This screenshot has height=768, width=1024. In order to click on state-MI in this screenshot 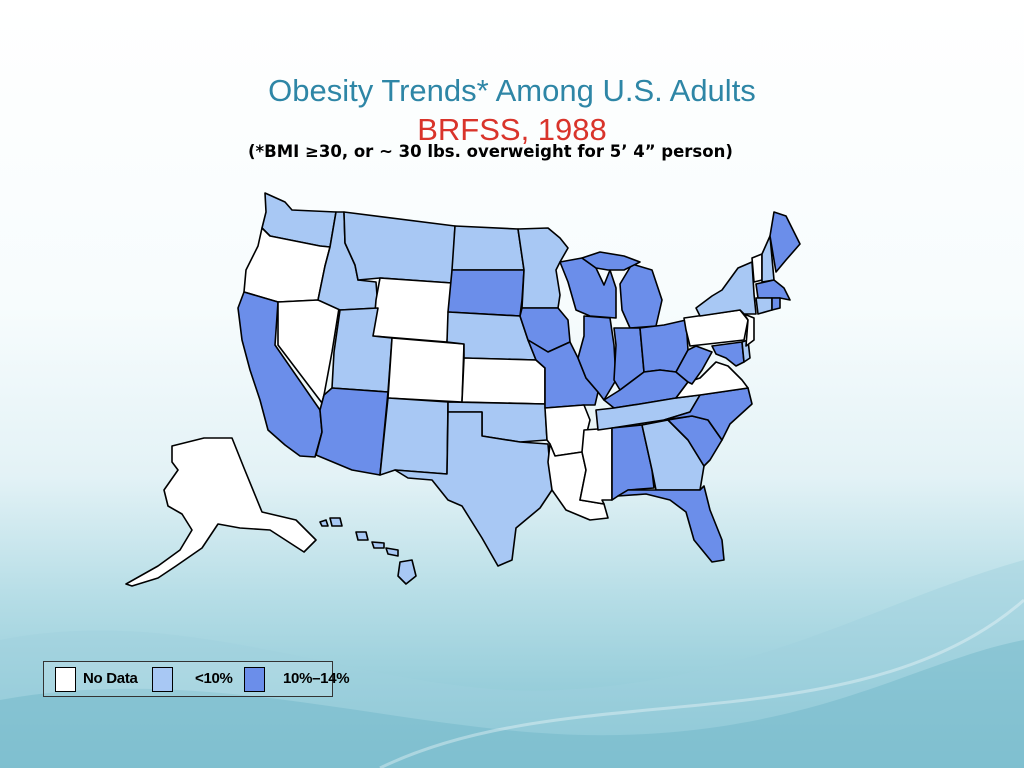, I will do `click(641, 296)`.